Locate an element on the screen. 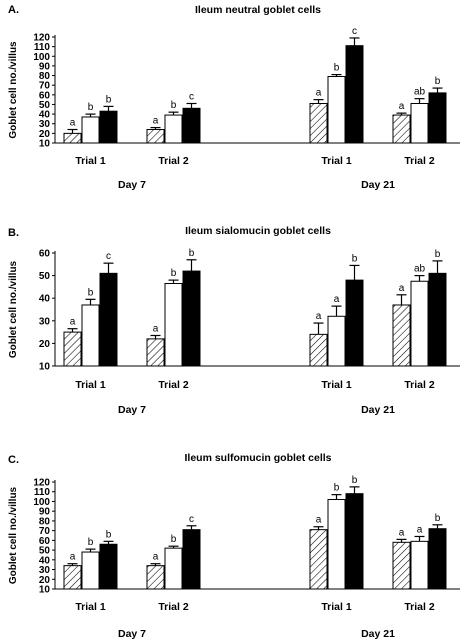 The image size is (467, 644). y-tick-label: 80 is located at coordinates (45, 76).